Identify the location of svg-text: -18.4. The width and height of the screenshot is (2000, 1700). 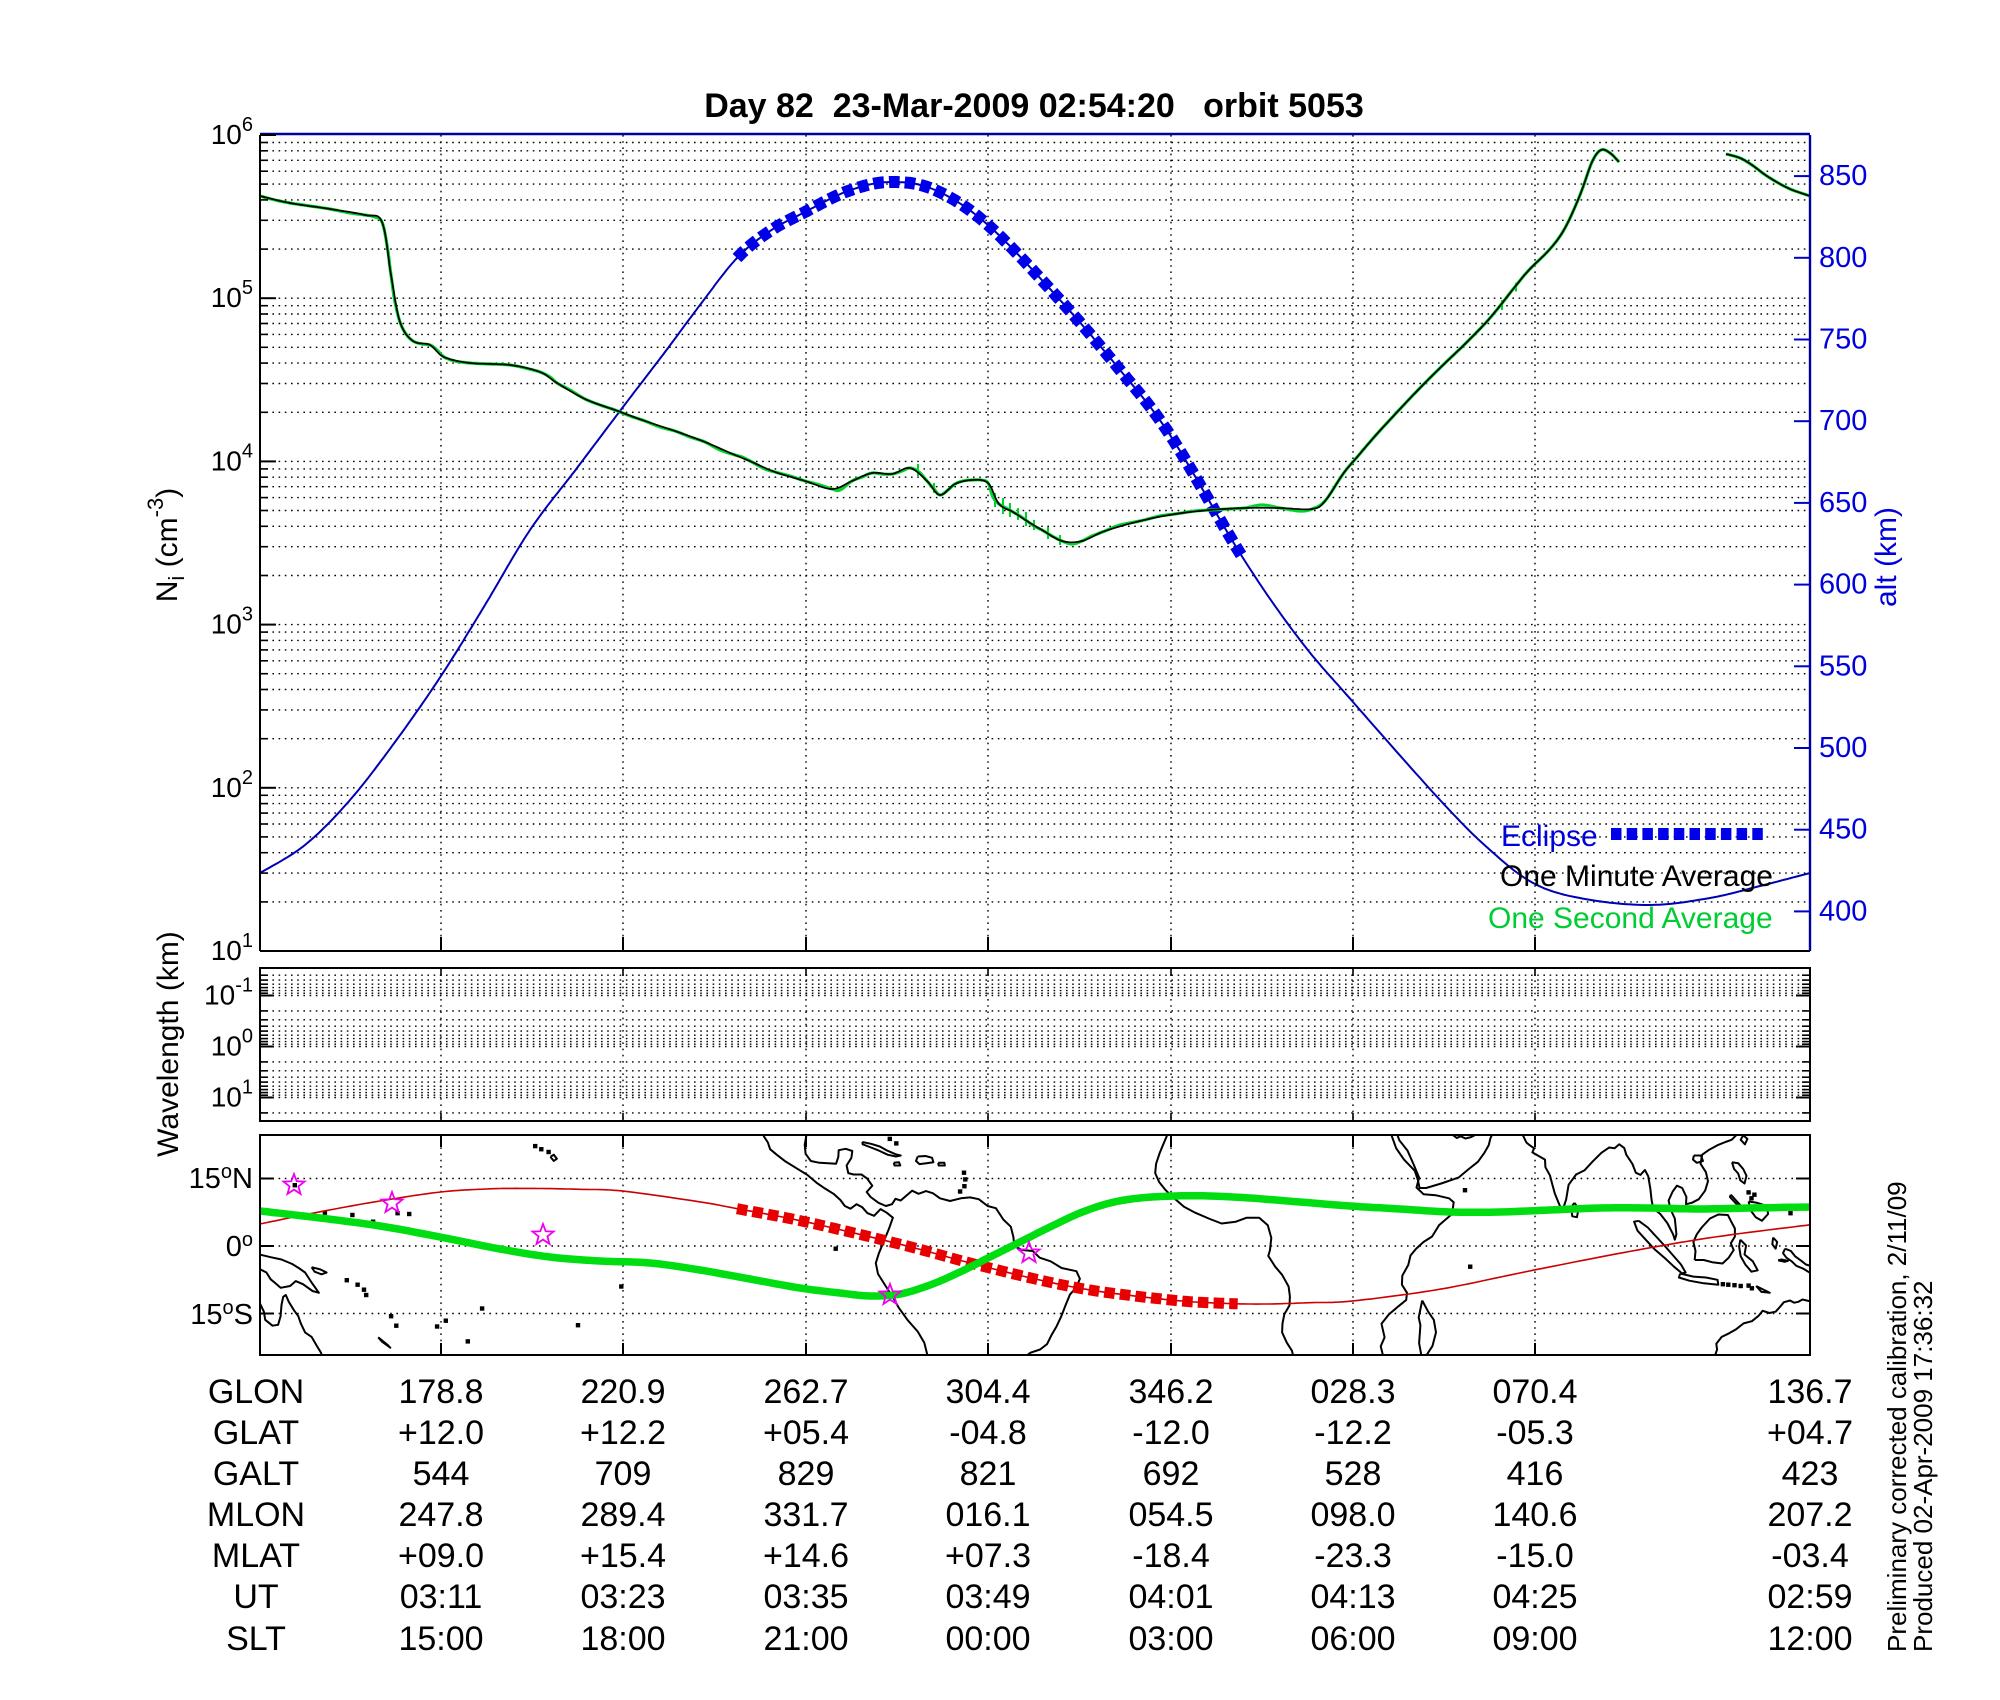
(1171, 1556).